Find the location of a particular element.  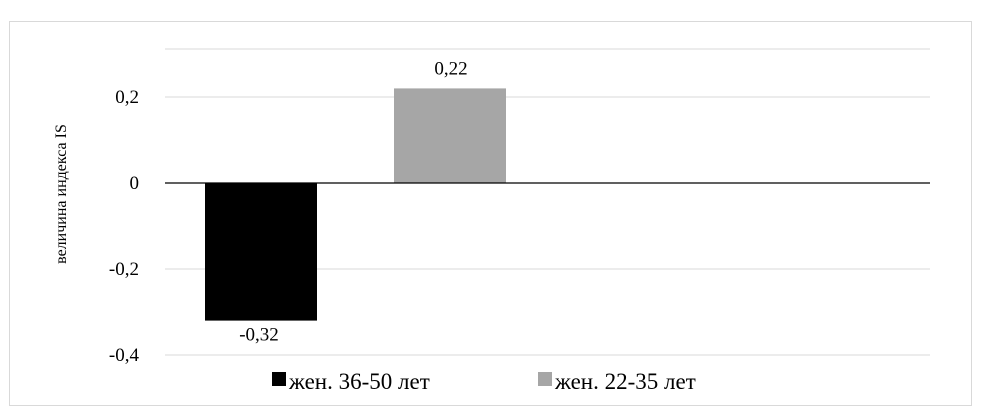

legend: жен. 36-50 лет жен. 22-35 лет is located at coordinates (484, 381).